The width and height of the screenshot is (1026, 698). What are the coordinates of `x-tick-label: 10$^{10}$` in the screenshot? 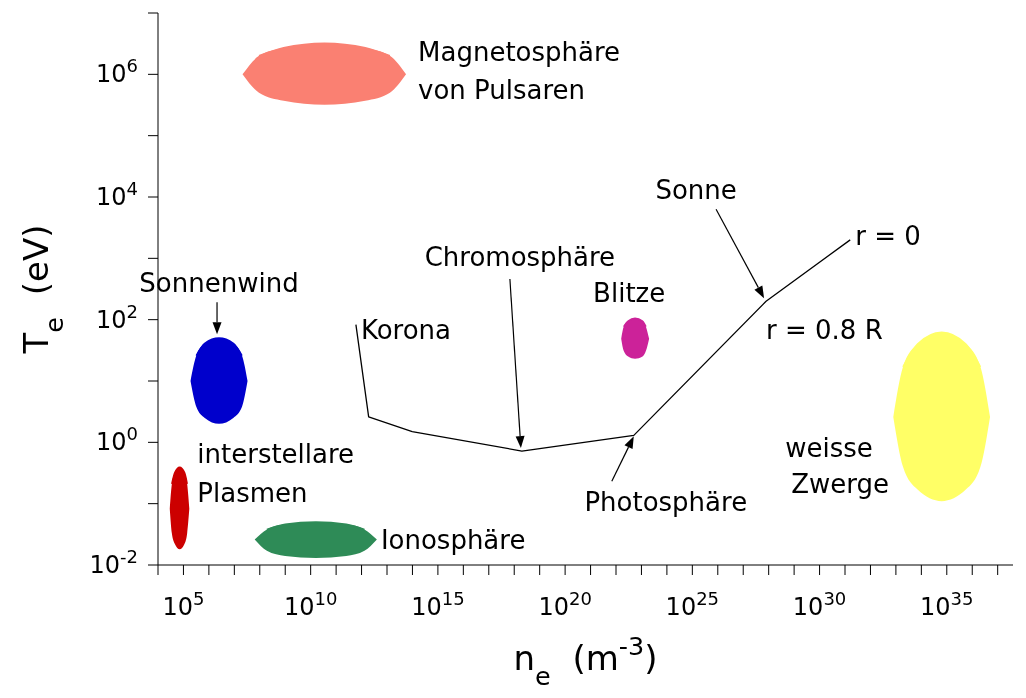 It's located at (310, 604).